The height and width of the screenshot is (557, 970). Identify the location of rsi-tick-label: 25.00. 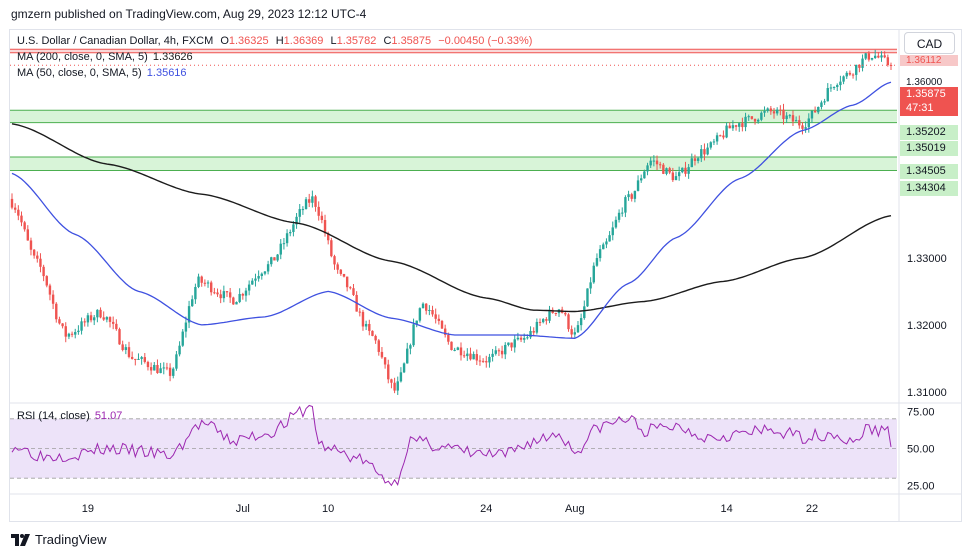
(921, 487).